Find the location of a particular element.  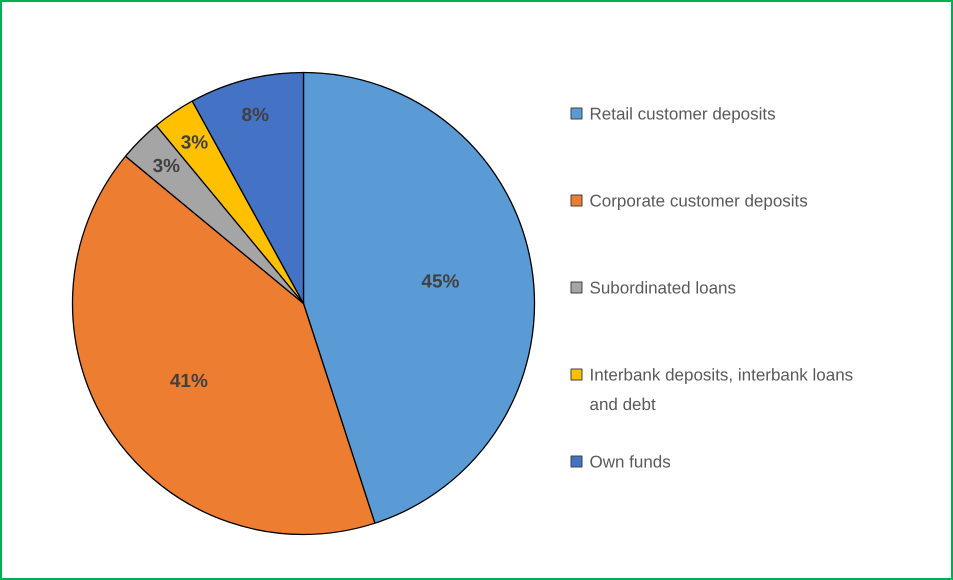

data-label: 41% is located at coordinates (189, 381).